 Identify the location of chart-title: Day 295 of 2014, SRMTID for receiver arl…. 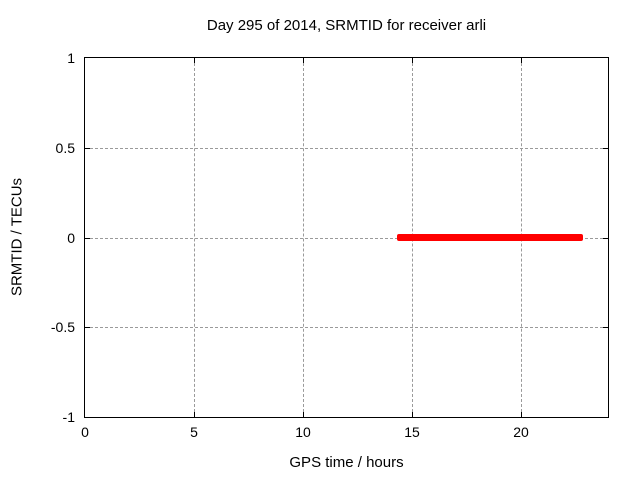
(346, 25).